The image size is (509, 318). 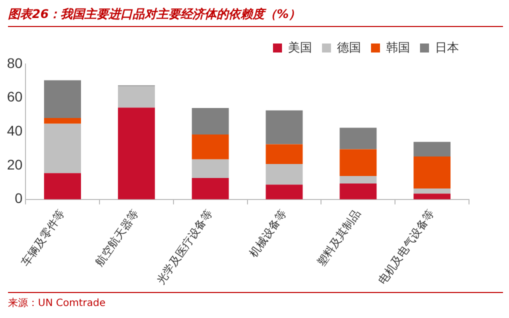 I want to click on legend-label: 德国, so click(x=349, y=47).